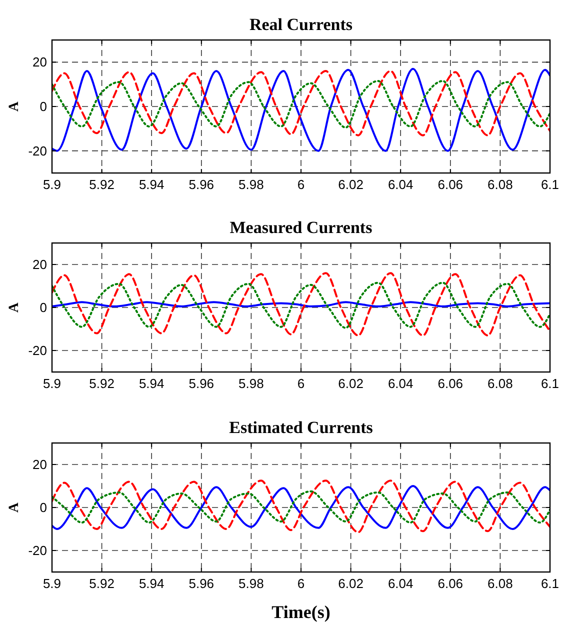 Image resolution: width=572 pixels, height=630 pixels. What do you see at coordinates (301, 612) in the screenshot?
I see `x-axis-title: Time(s)` at bounding box center [301, 612].